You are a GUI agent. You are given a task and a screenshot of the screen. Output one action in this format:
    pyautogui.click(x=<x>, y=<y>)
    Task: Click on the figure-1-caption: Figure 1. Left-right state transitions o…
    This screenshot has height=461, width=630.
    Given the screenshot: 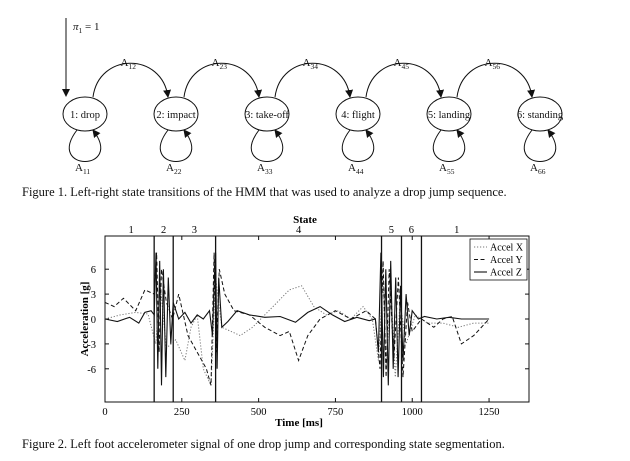 What is the action you would take?
    pyautogui.click(x=264, y=192)
    